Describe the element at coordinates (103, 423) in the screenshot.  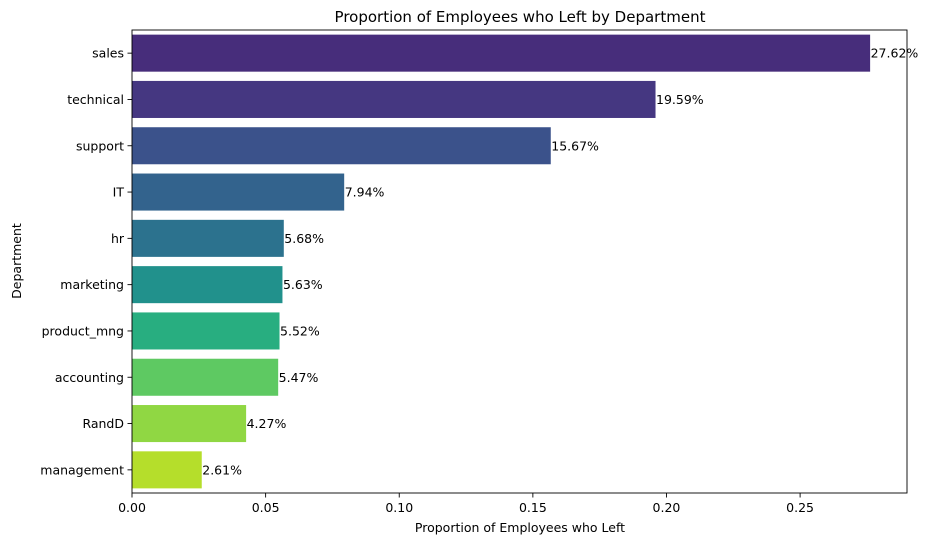
I see `category-label: RandD` at that location.